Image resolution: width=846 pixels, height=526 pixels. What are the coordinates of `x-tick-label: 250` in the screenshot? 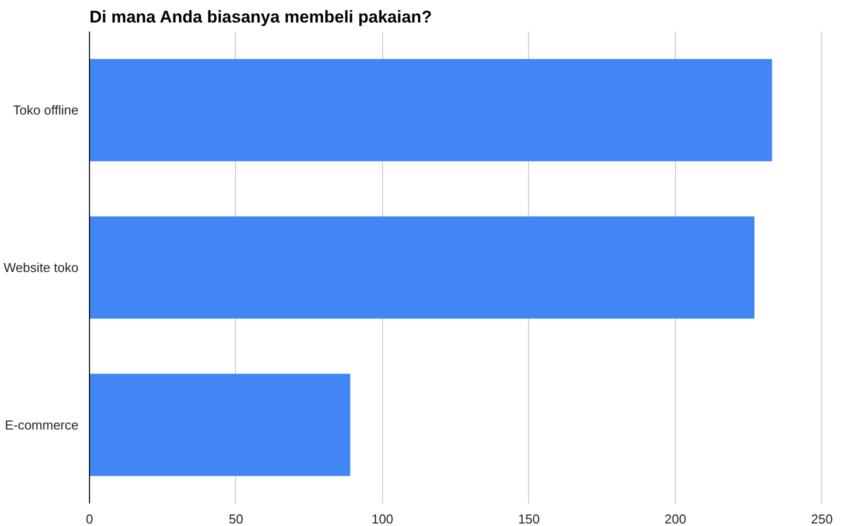 It's located at (822, 519).